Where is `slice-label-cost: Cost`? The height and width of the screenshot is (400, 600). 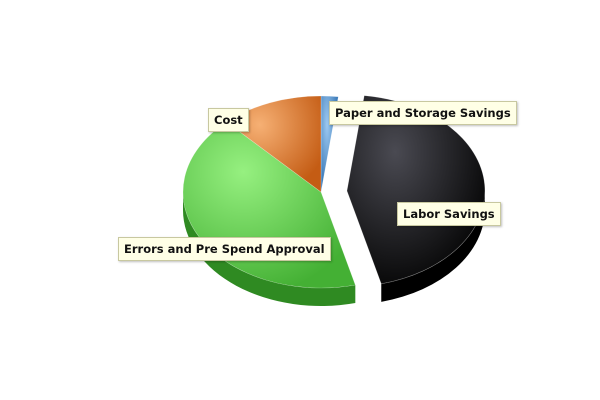 slice-label-cost: Cost is located at coordinates (228, 120).